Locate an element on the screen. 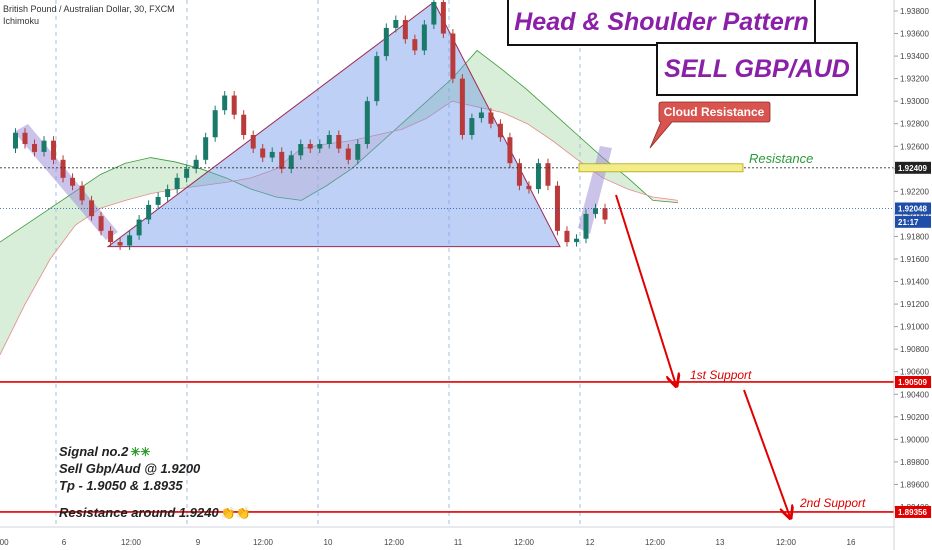 The width and height of the screenshot is (932, 550). price-tag-dotted is located at coordinates (913, 167).